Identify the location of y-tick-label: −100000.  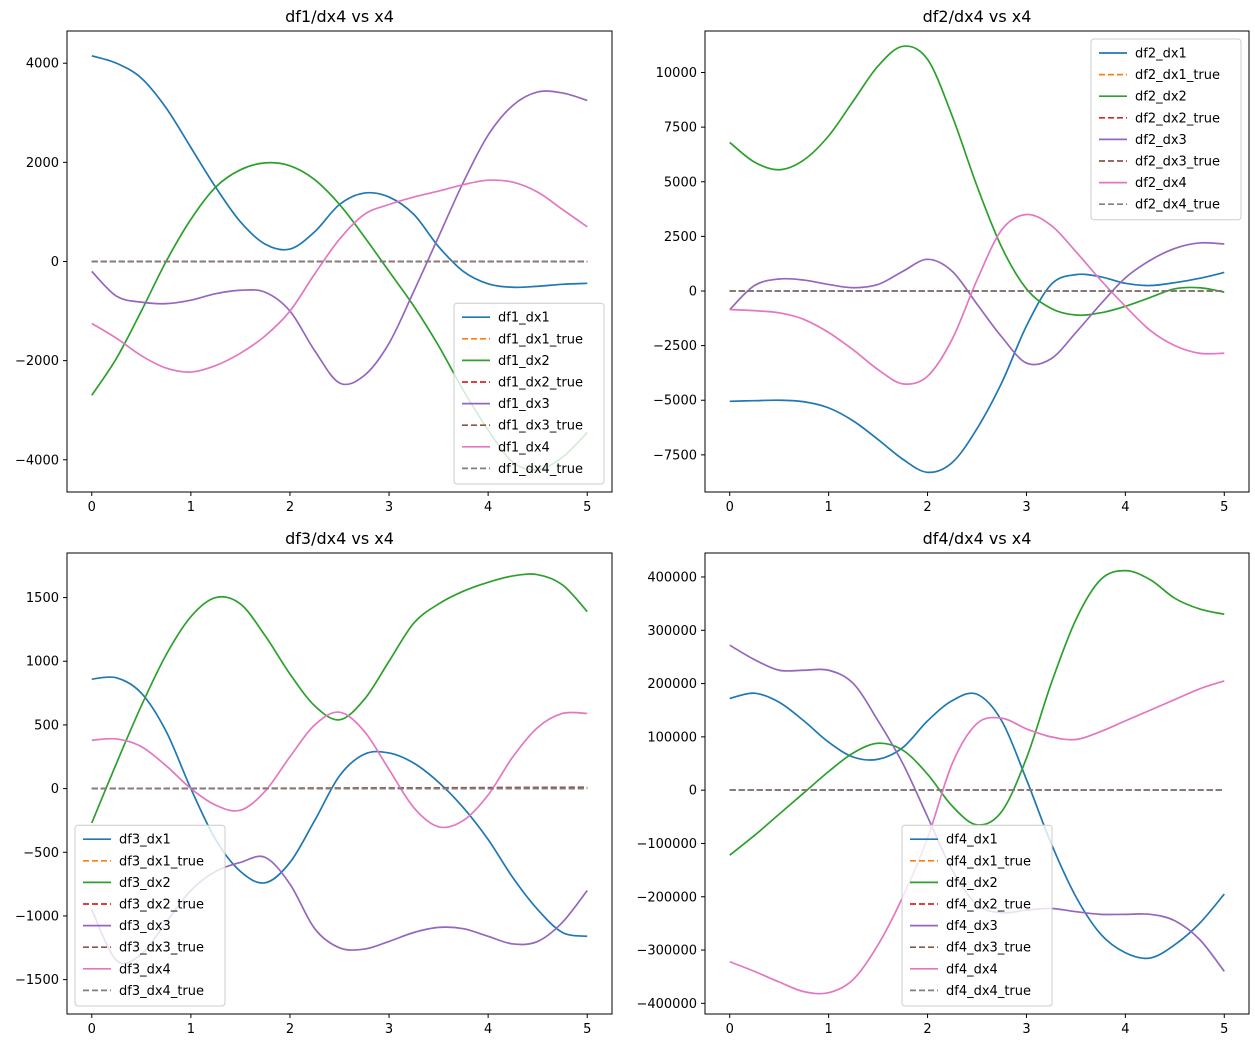
(666, 844).